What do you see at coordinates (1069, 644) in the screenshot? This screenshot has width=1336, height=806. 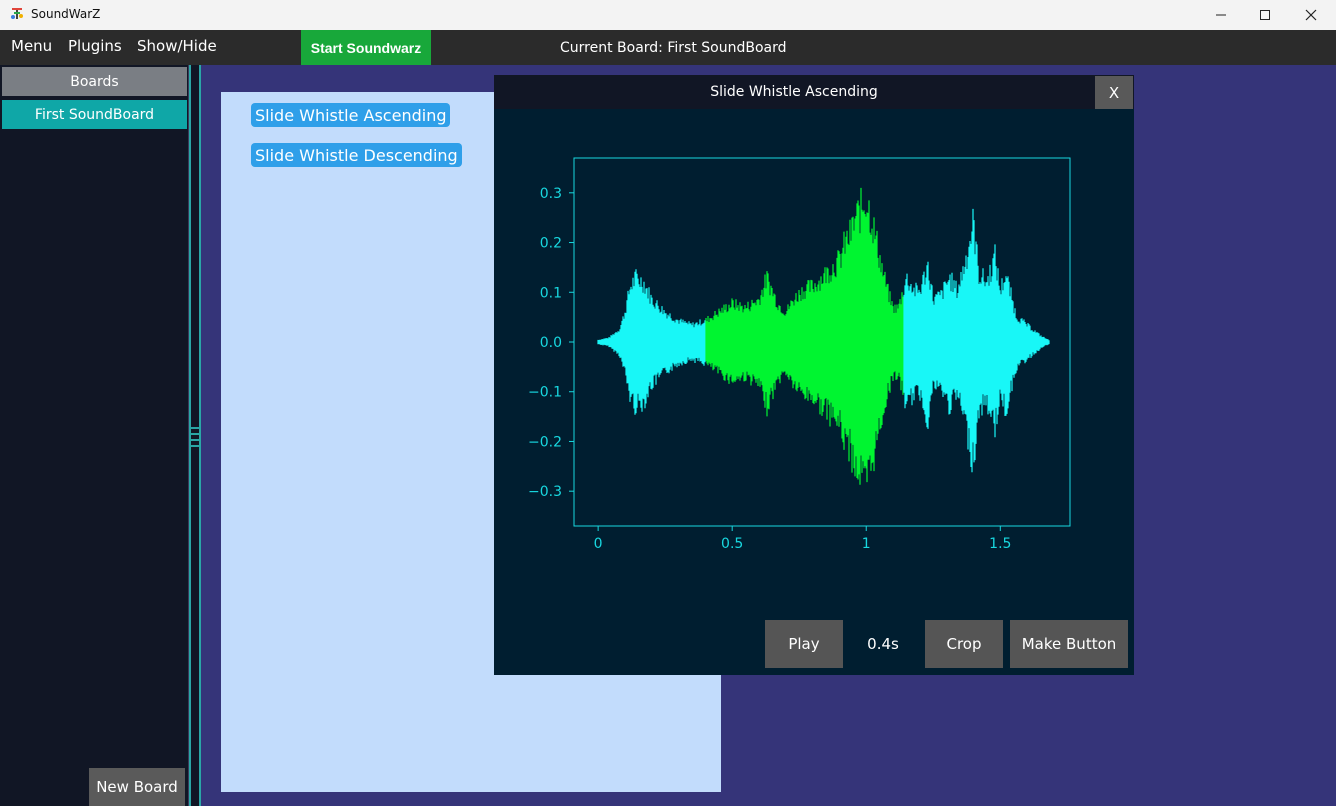 I see `make-button-button: Make Button` at bounding box center [1069, 644].